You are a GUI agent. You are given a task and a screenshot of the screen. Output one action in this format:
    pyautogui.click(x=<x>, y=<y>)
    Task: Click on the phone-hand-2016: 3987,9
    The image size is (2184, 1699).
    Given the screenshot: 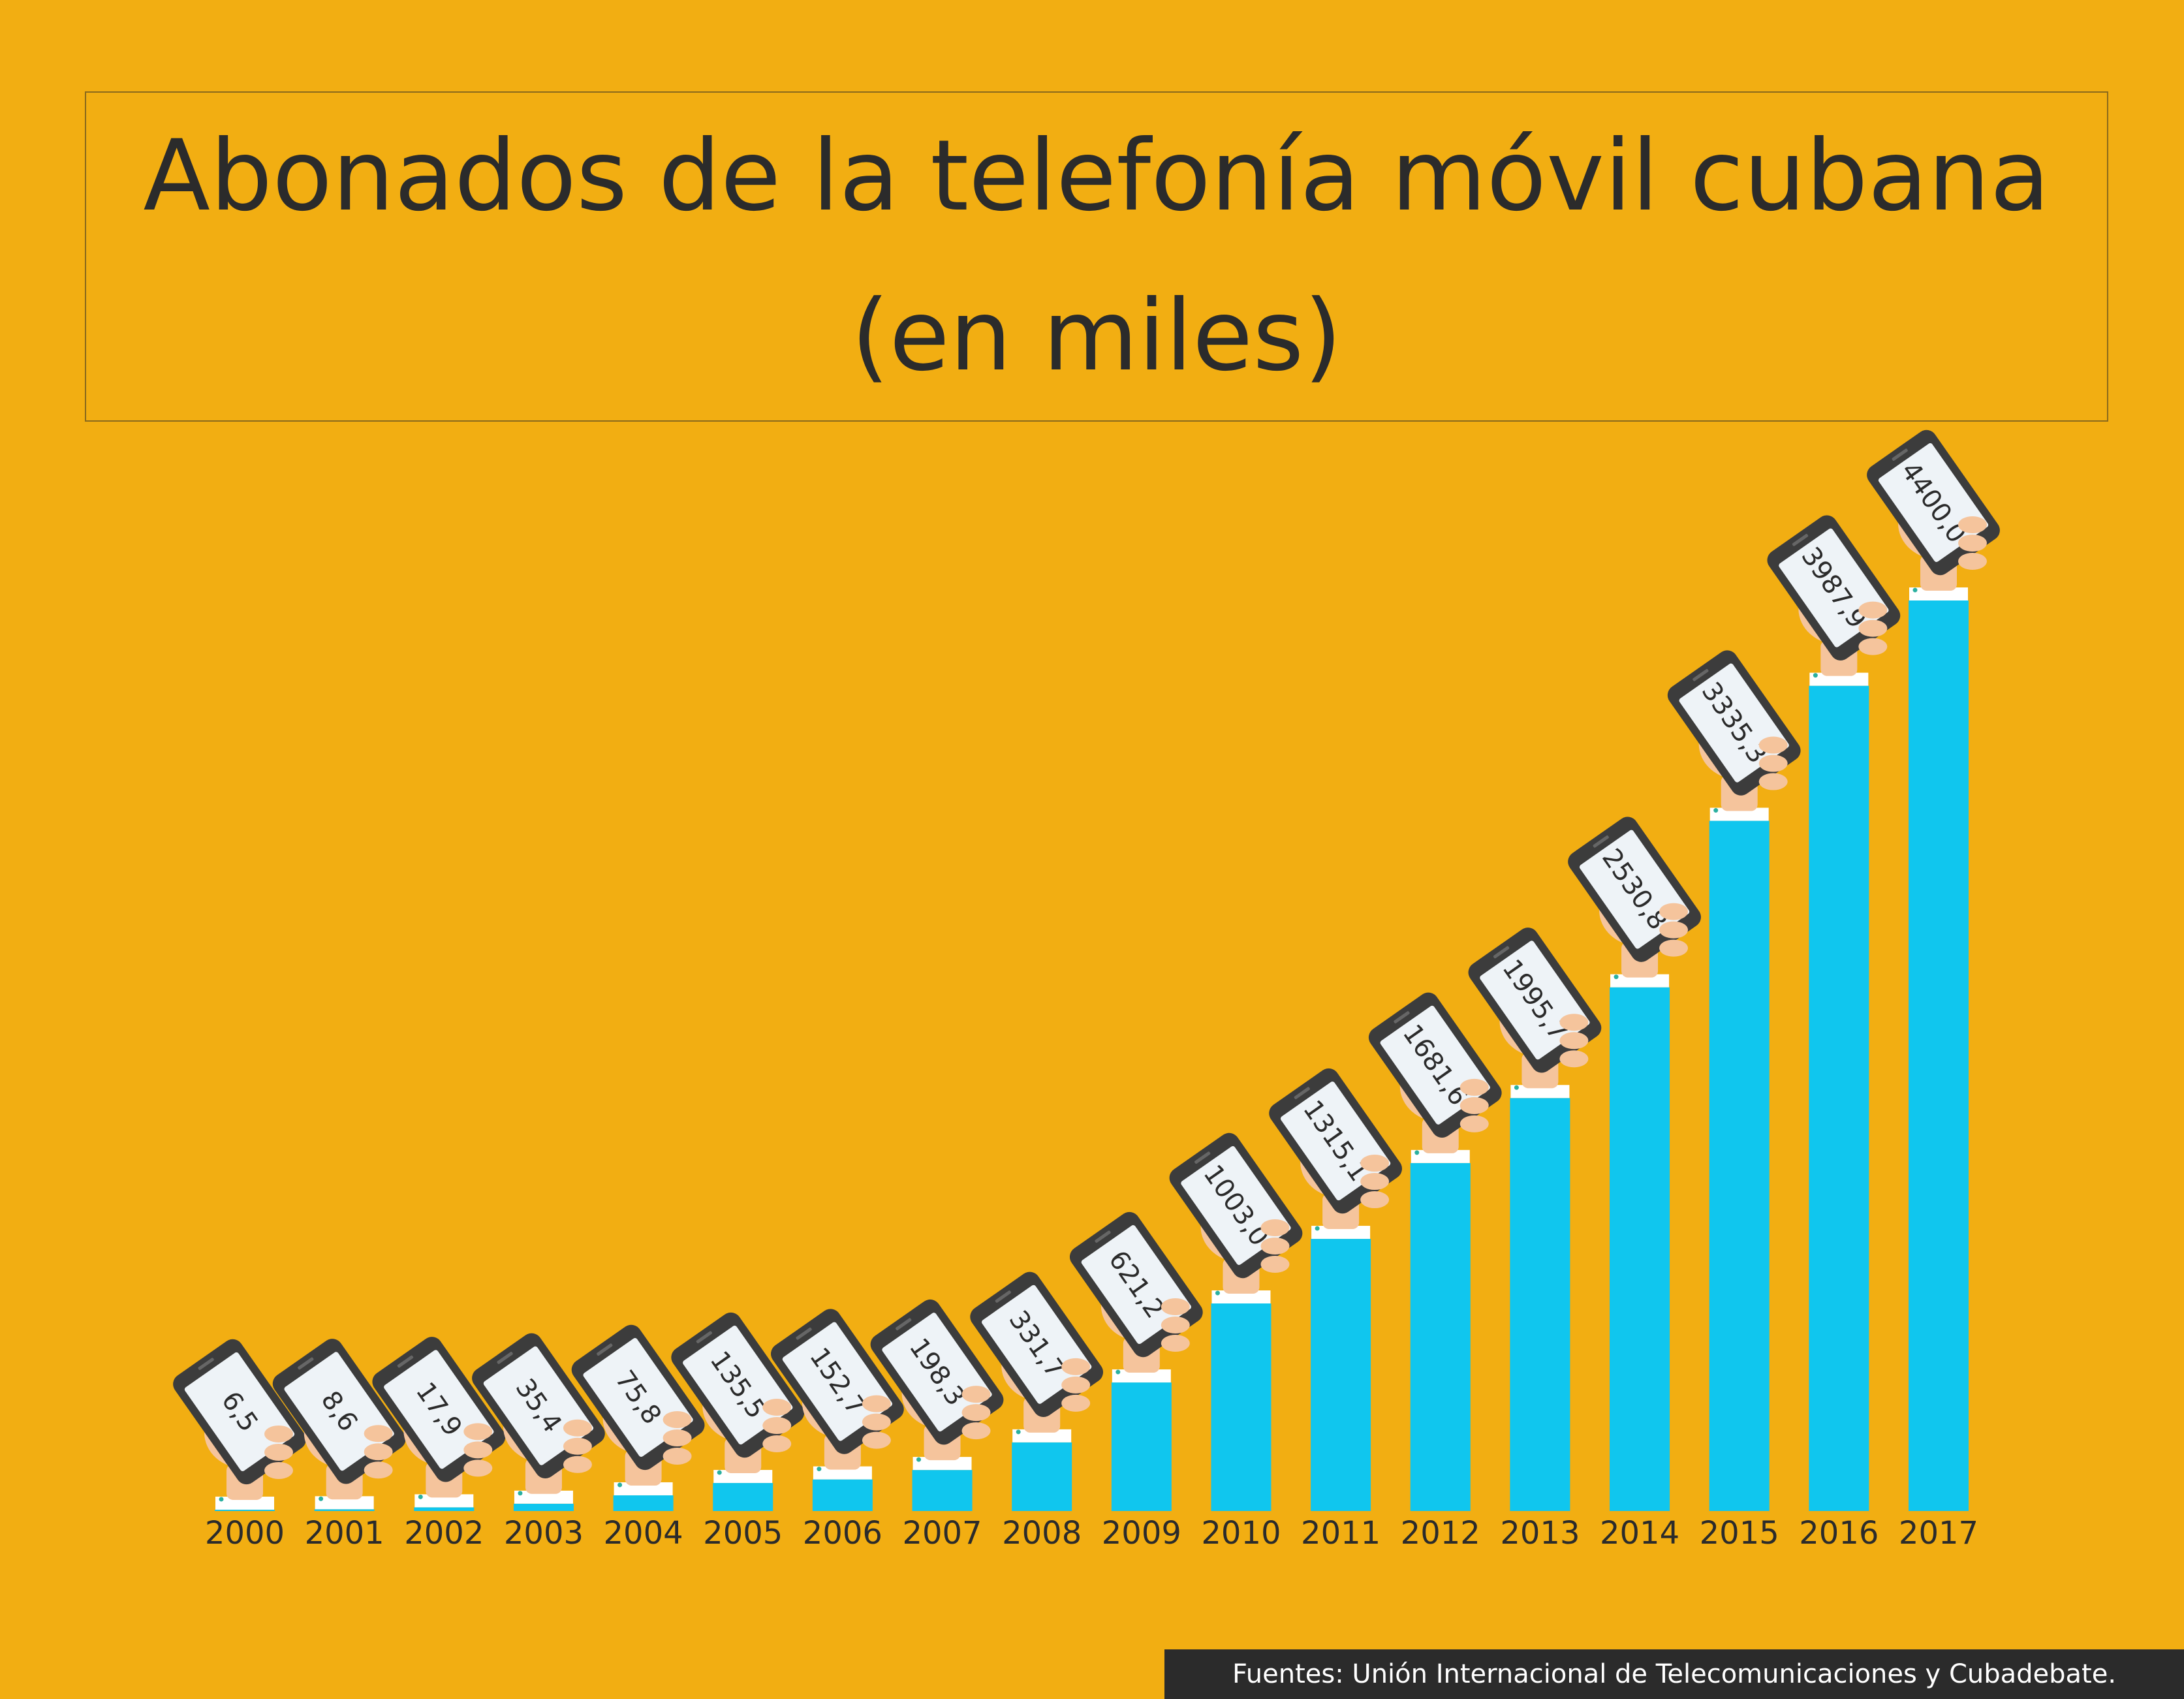 What is the action you would take?
    pyautogui.click(x=1834, y=600)
    